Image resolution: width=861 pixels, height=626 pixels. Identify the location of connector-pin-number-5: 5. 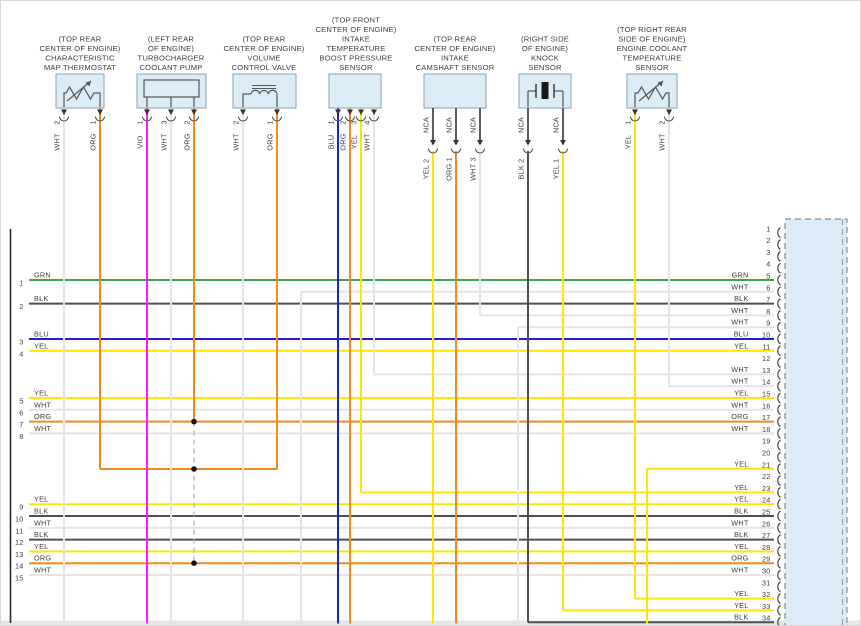
(768, 276).